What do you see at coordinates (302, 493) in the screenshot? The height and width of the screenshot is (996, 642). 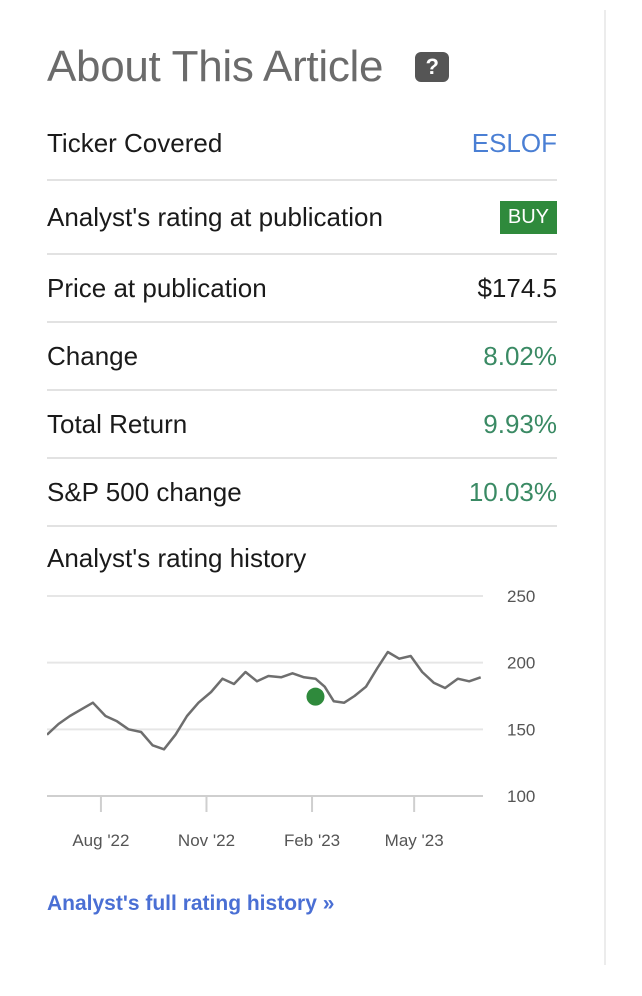 I see `row-sp500: S&P 500 change 10.03%` at bounding box center [302, 493].